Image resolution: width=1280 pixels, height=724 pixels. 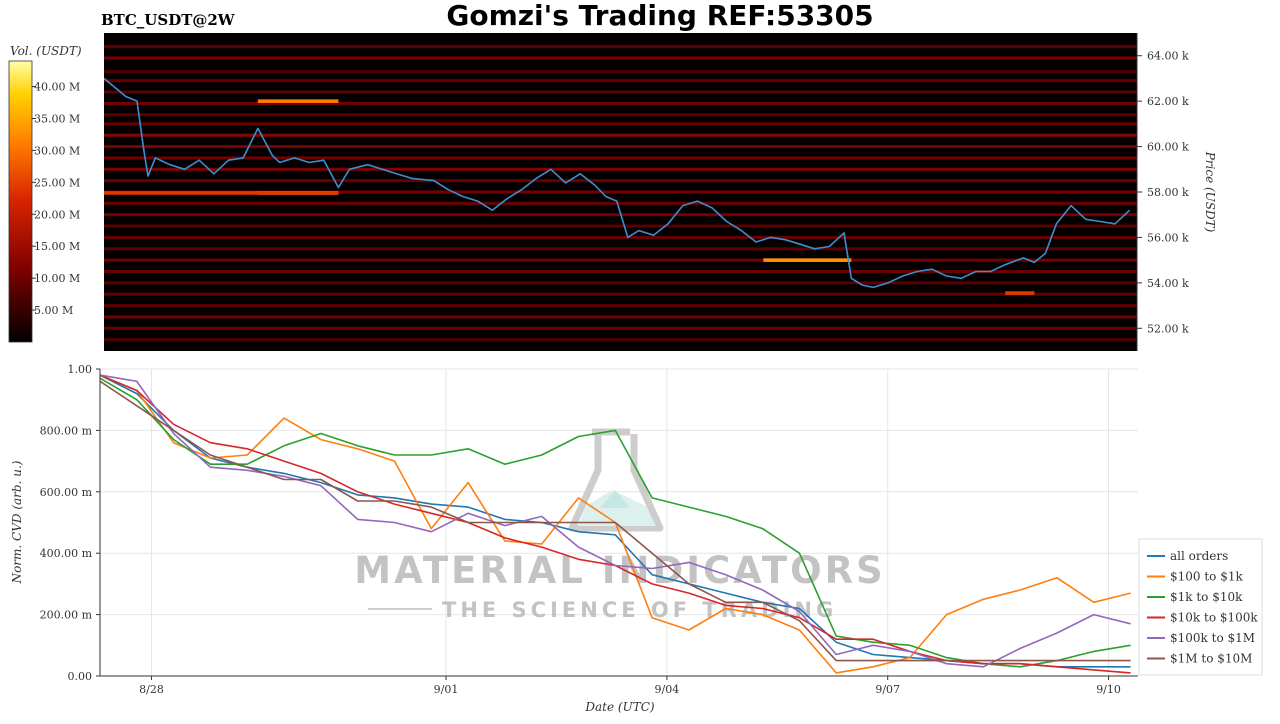 I want to click on cvd-y-tick-label: 0.00, so click(x=80, y=676).